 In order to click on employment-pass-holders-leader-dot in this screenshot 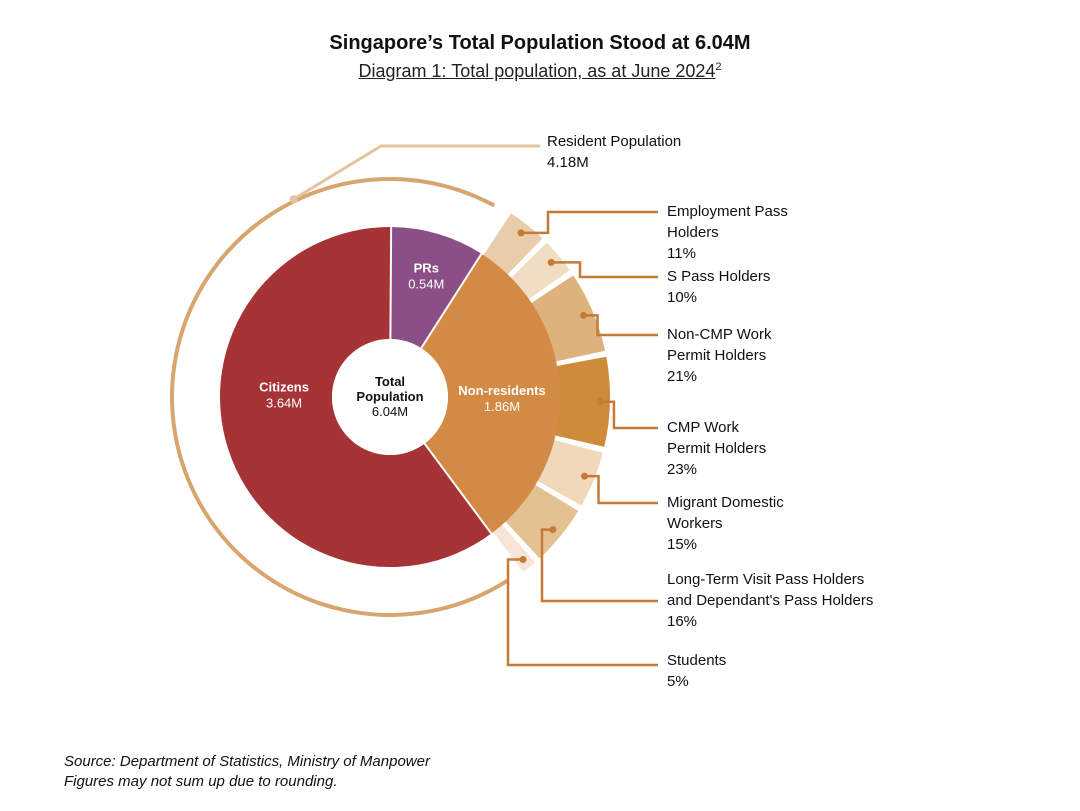, I will do `click(521, 233)`.